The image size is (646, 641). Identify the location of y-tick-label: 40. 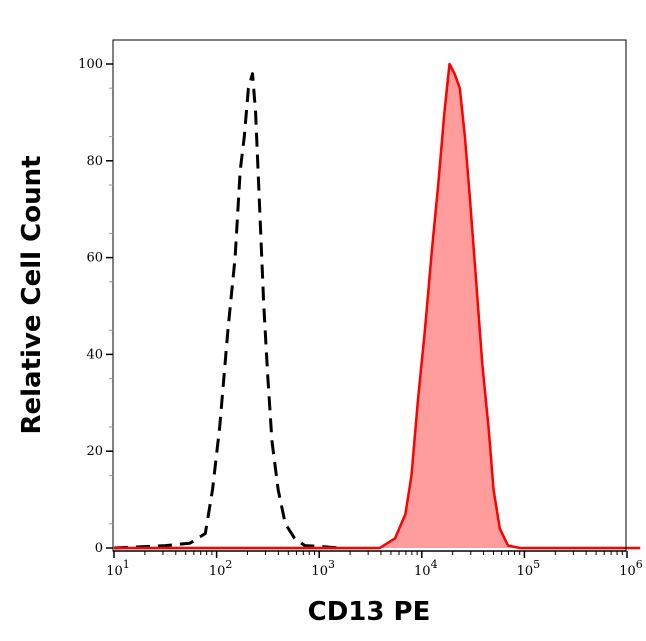
(94, 354).